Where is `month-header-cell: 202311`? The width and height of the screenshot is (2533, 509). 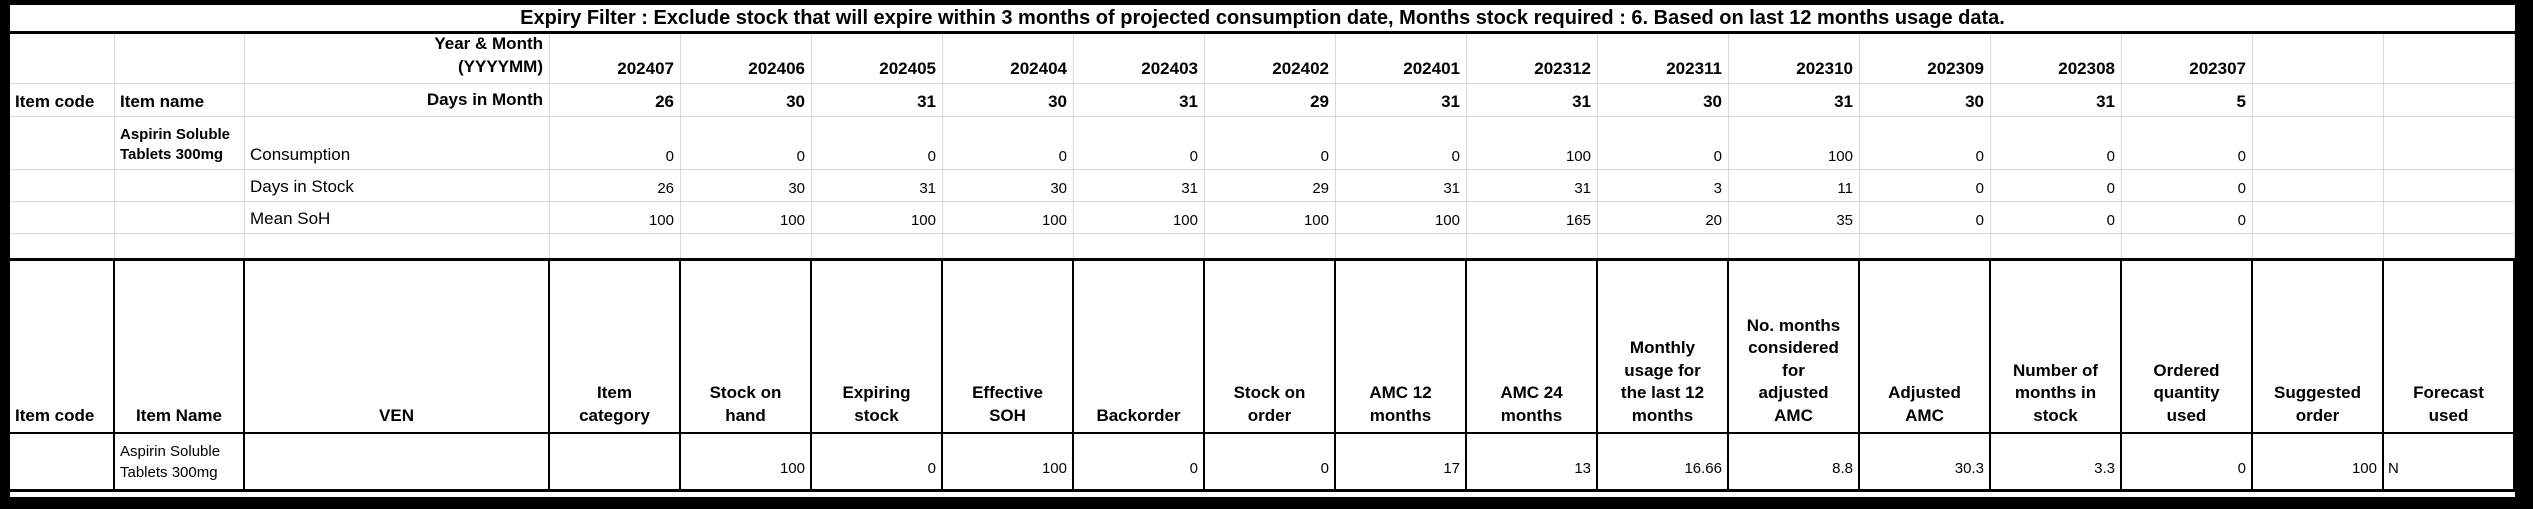
month-header-cell: 202311 is located at coordinates (1663, 59).